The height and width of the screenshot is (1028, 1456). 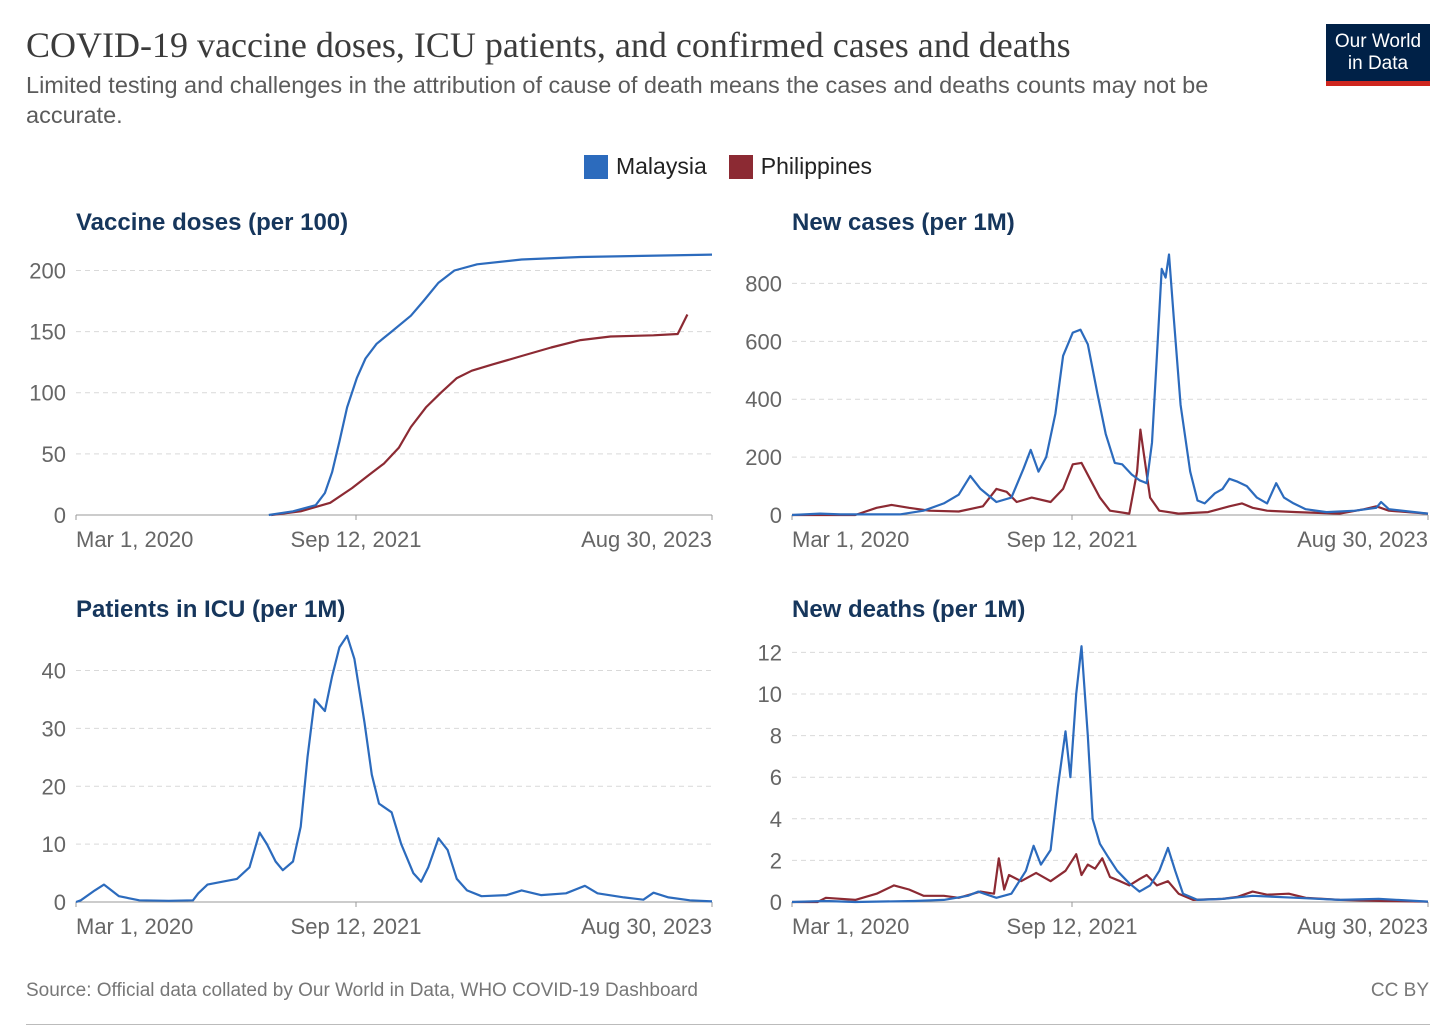 I want to click on license-note: CC BY, so click(x=1399, y=990).